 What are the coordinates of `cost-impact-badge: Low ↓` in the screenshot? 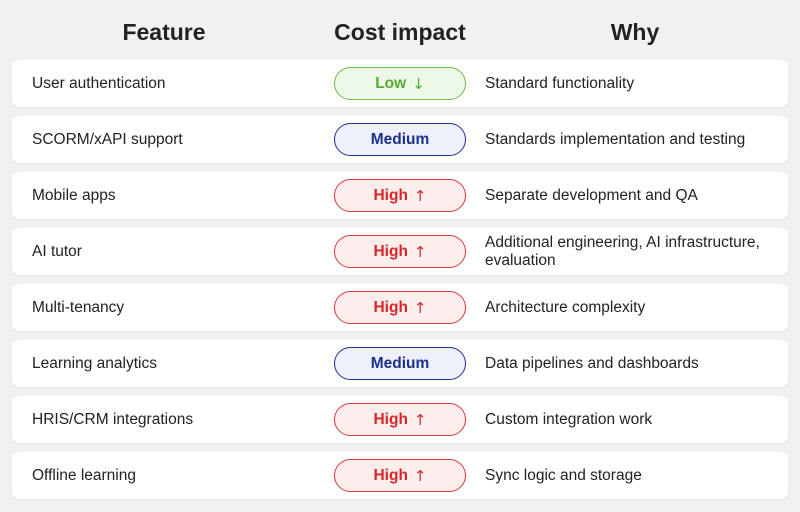 It's located at (400, 83).